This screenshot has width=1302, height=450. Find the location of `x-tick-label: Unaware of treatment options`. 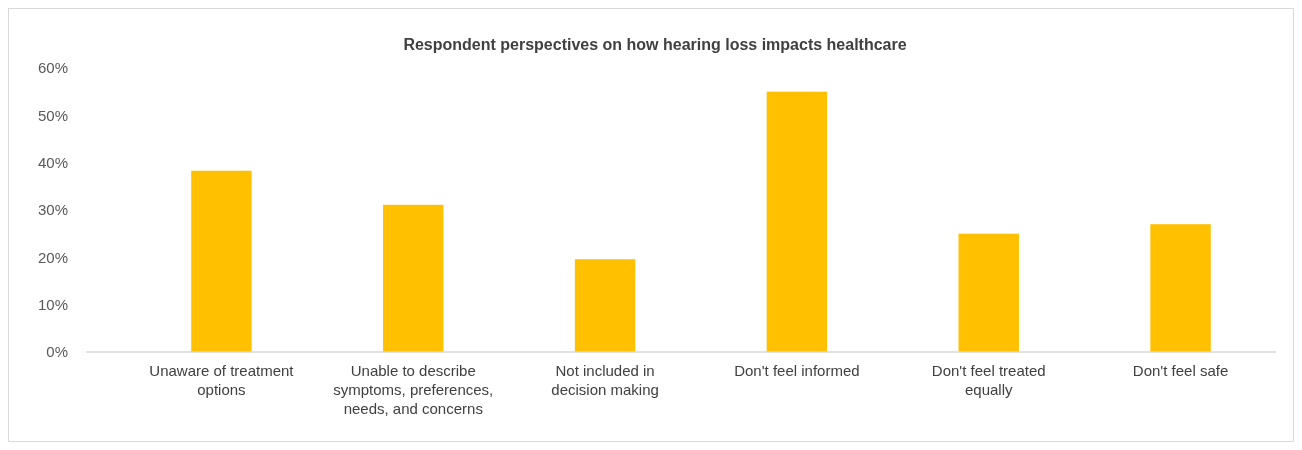

x-tick-label: Unaware of treatment options is located at coordinates (222, 380).